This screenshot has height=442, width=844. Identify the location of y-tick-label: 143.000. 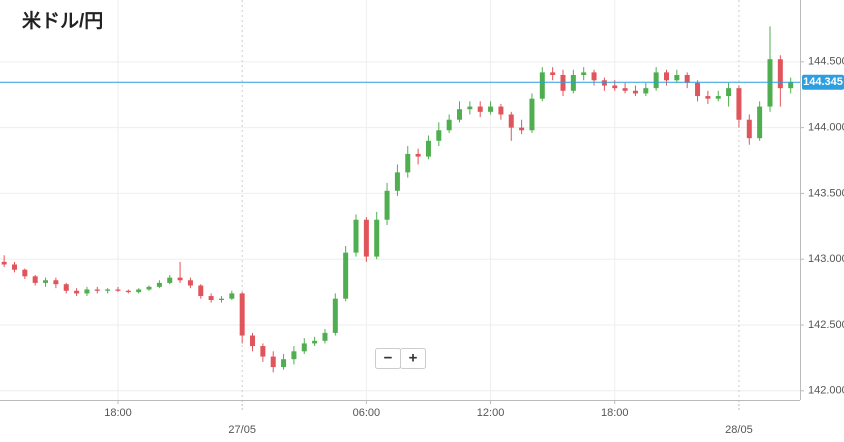
(826, 259).